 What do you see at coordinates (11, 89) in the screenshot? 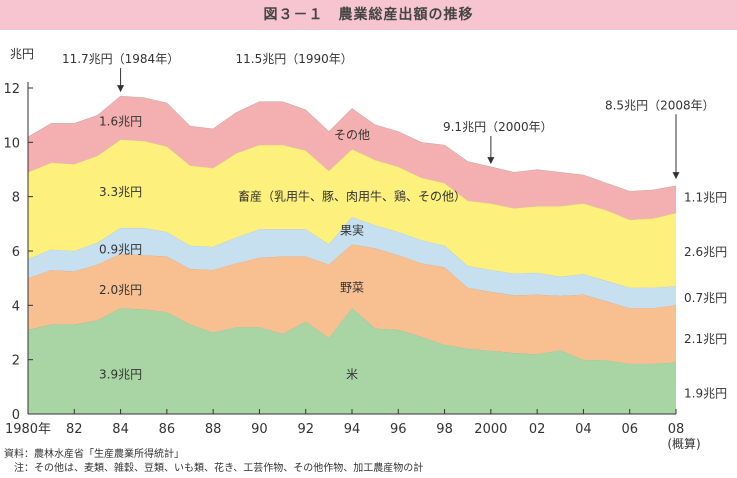
I see `y-tick-label: 12` at bounding box center [11, 89].